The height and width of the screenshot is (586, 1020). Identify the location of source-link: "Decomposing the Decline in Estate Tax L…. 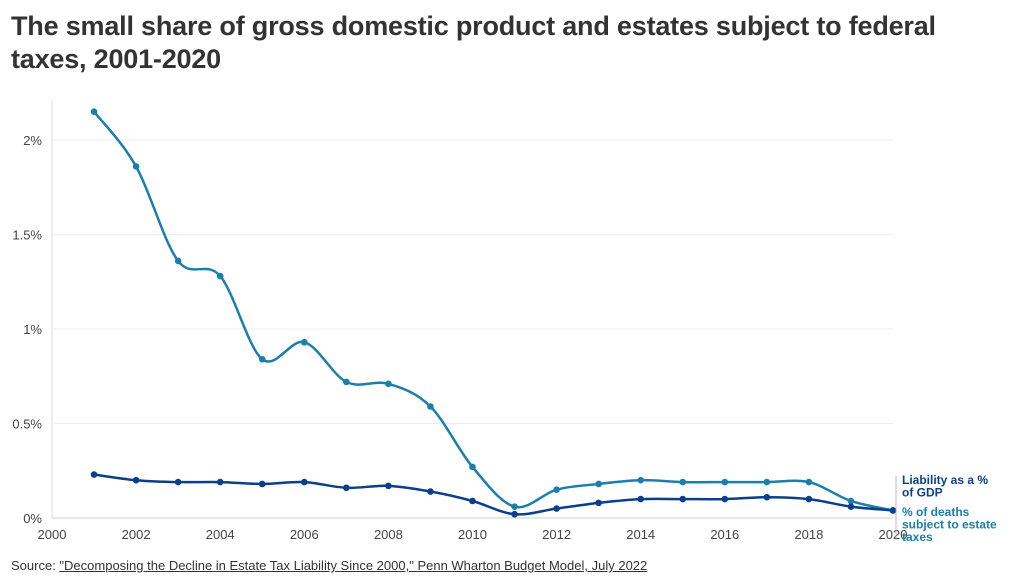
(353, 565).